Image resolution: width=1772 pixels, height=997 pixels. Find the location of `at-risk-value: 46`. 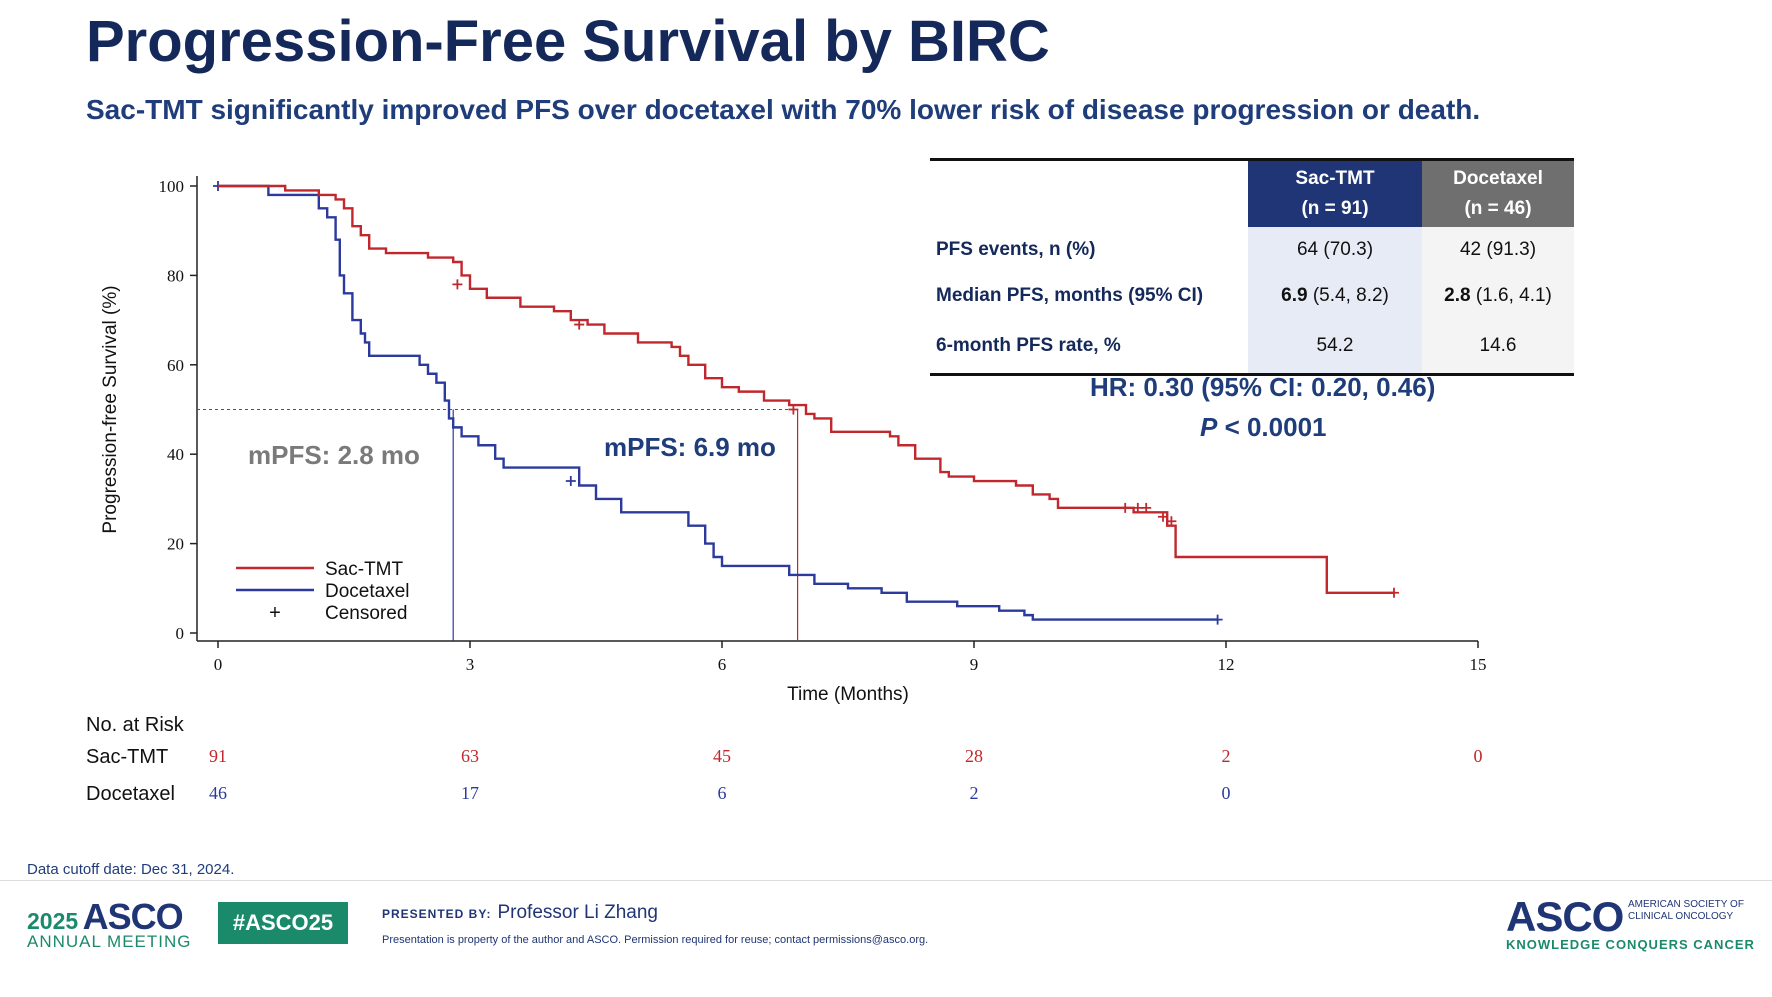

at-risk-value: 46 is located at coordinates (218, 793).